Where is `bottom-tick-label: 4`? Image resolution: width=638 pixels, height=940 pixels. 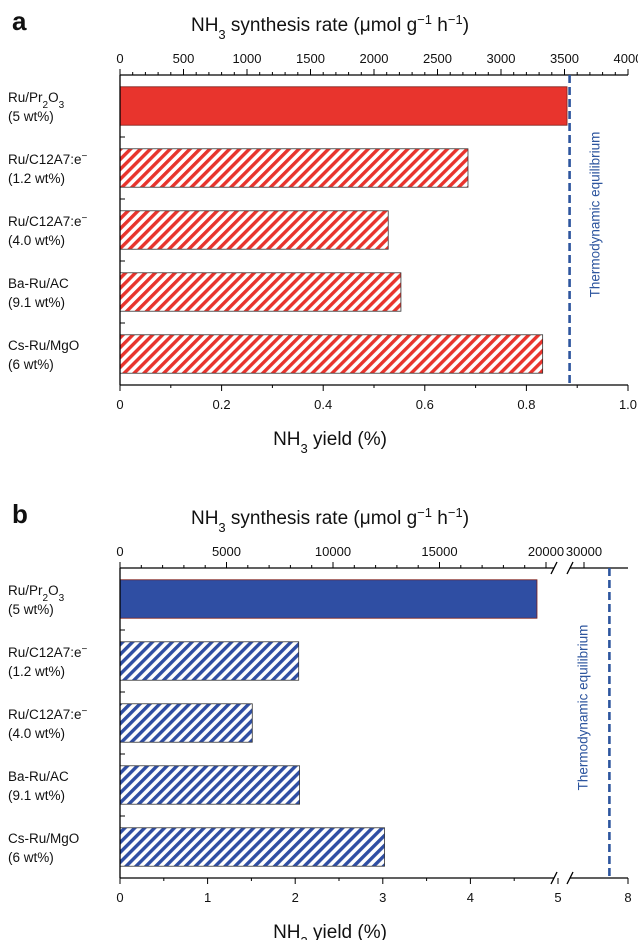
bottom-tick-label: 4 is located at coordinates (470, 897).